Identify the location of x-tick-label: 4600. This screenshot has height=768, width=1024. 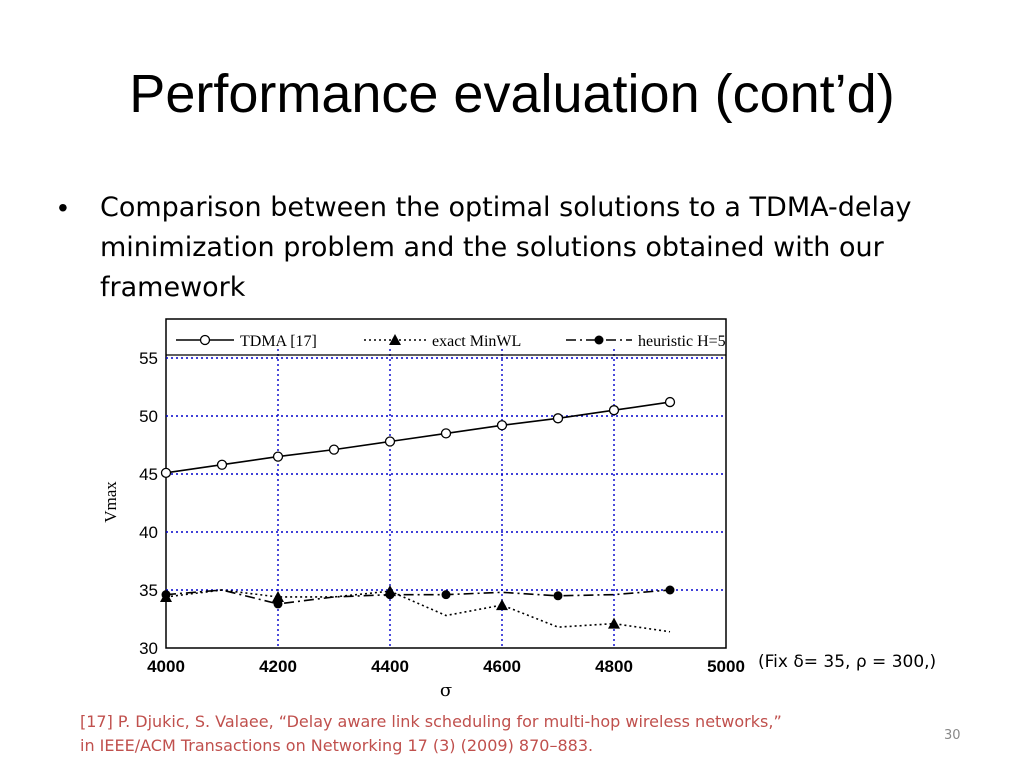
(502, 666).